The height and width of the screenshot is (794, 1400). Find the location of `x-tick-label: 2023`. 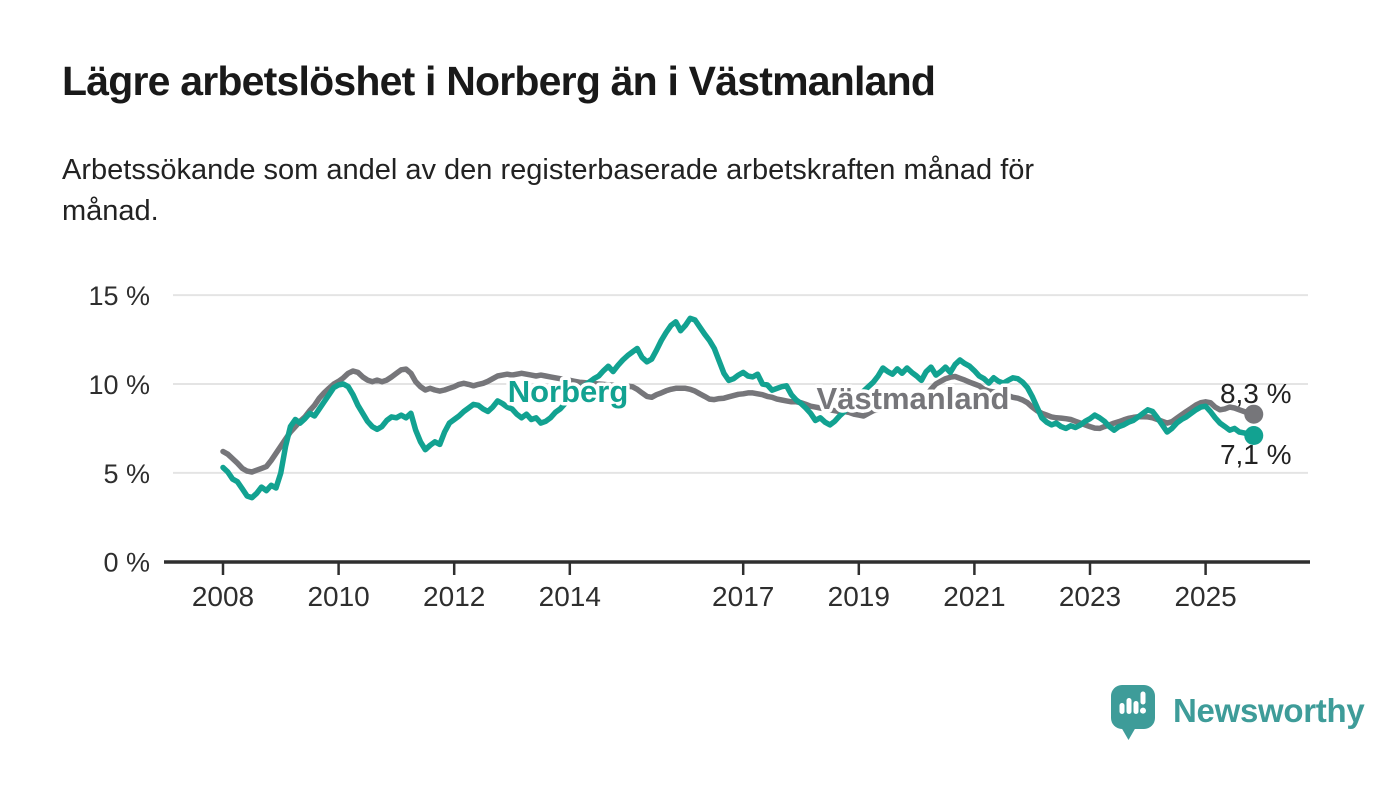

x-tick-label: 2023 is located at coordinates (1090, 596).